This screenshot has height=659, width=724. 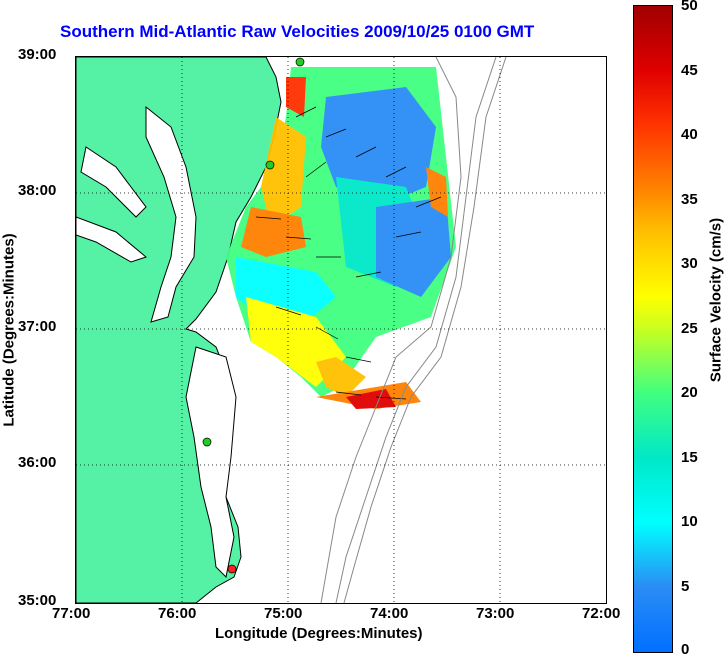 What do you see at coordinates (211, 462) in the screenshot?
I see `sound-water` at bounding box center [211, 462].